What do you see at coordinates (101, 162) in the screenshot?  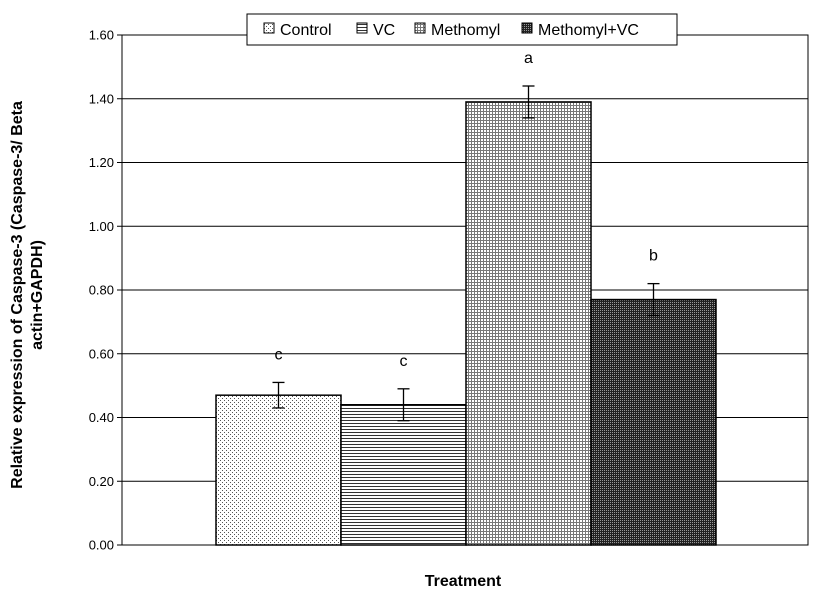 I see `y-tick-label: 1.20` at bounding box center [101, 162].